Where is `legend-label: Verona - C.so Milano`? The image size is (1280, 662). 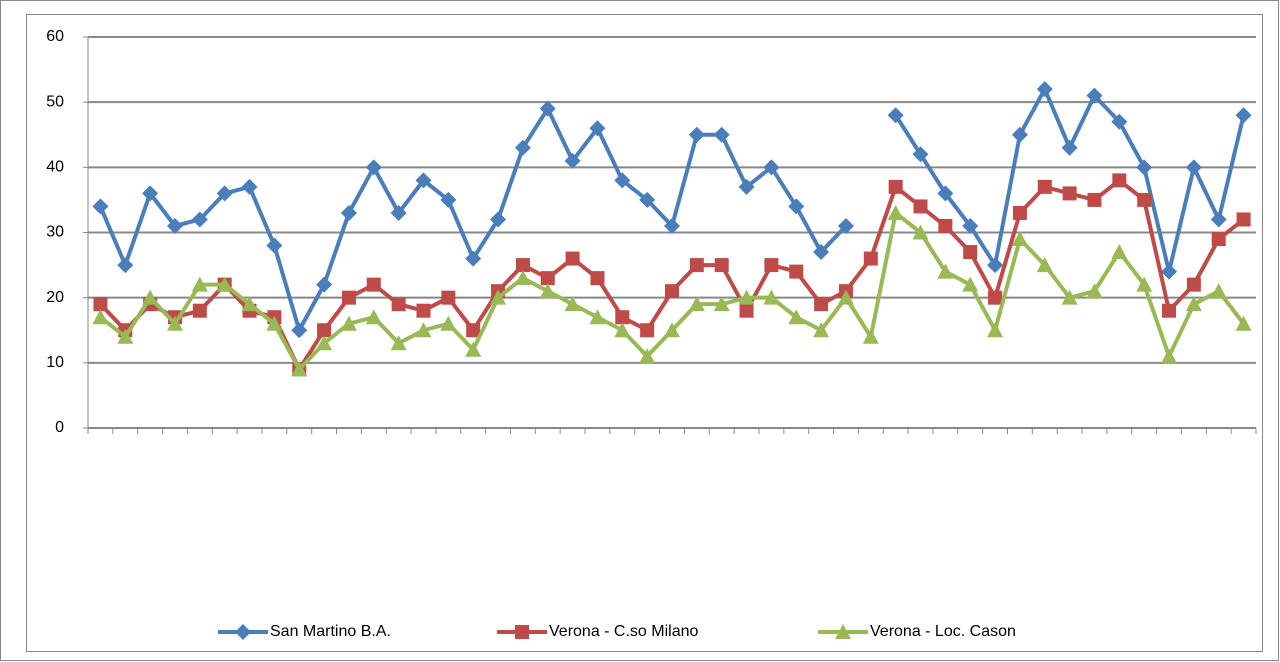 legend-label: Verona - C.so Milano is located at coordinates (624, 631).